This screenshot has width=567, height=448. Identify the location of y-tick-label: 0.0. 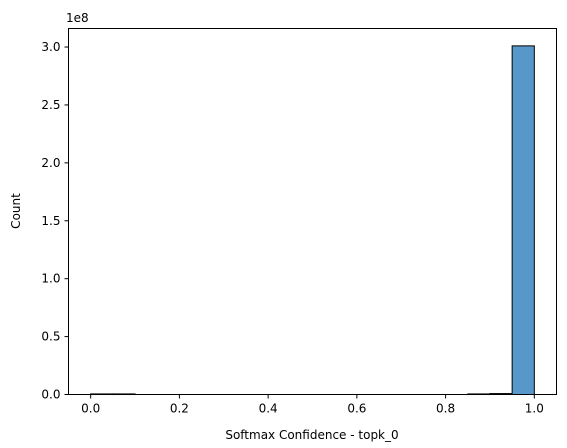
(50, 395).